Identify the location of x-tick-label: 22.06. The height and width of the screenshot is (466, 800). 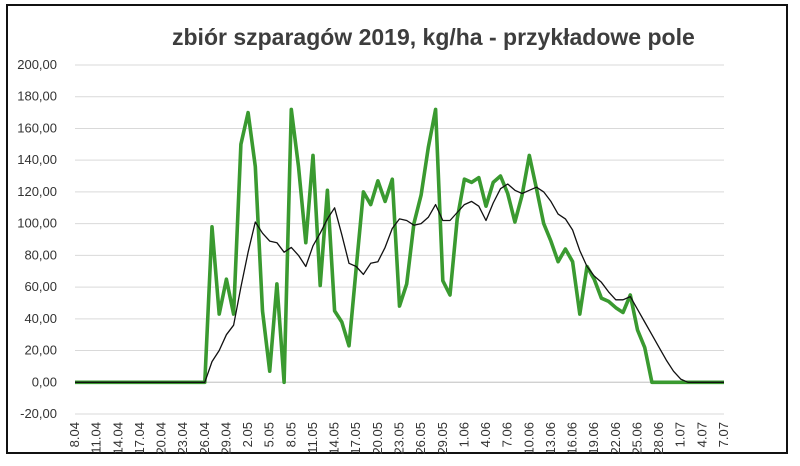
(615, 438).